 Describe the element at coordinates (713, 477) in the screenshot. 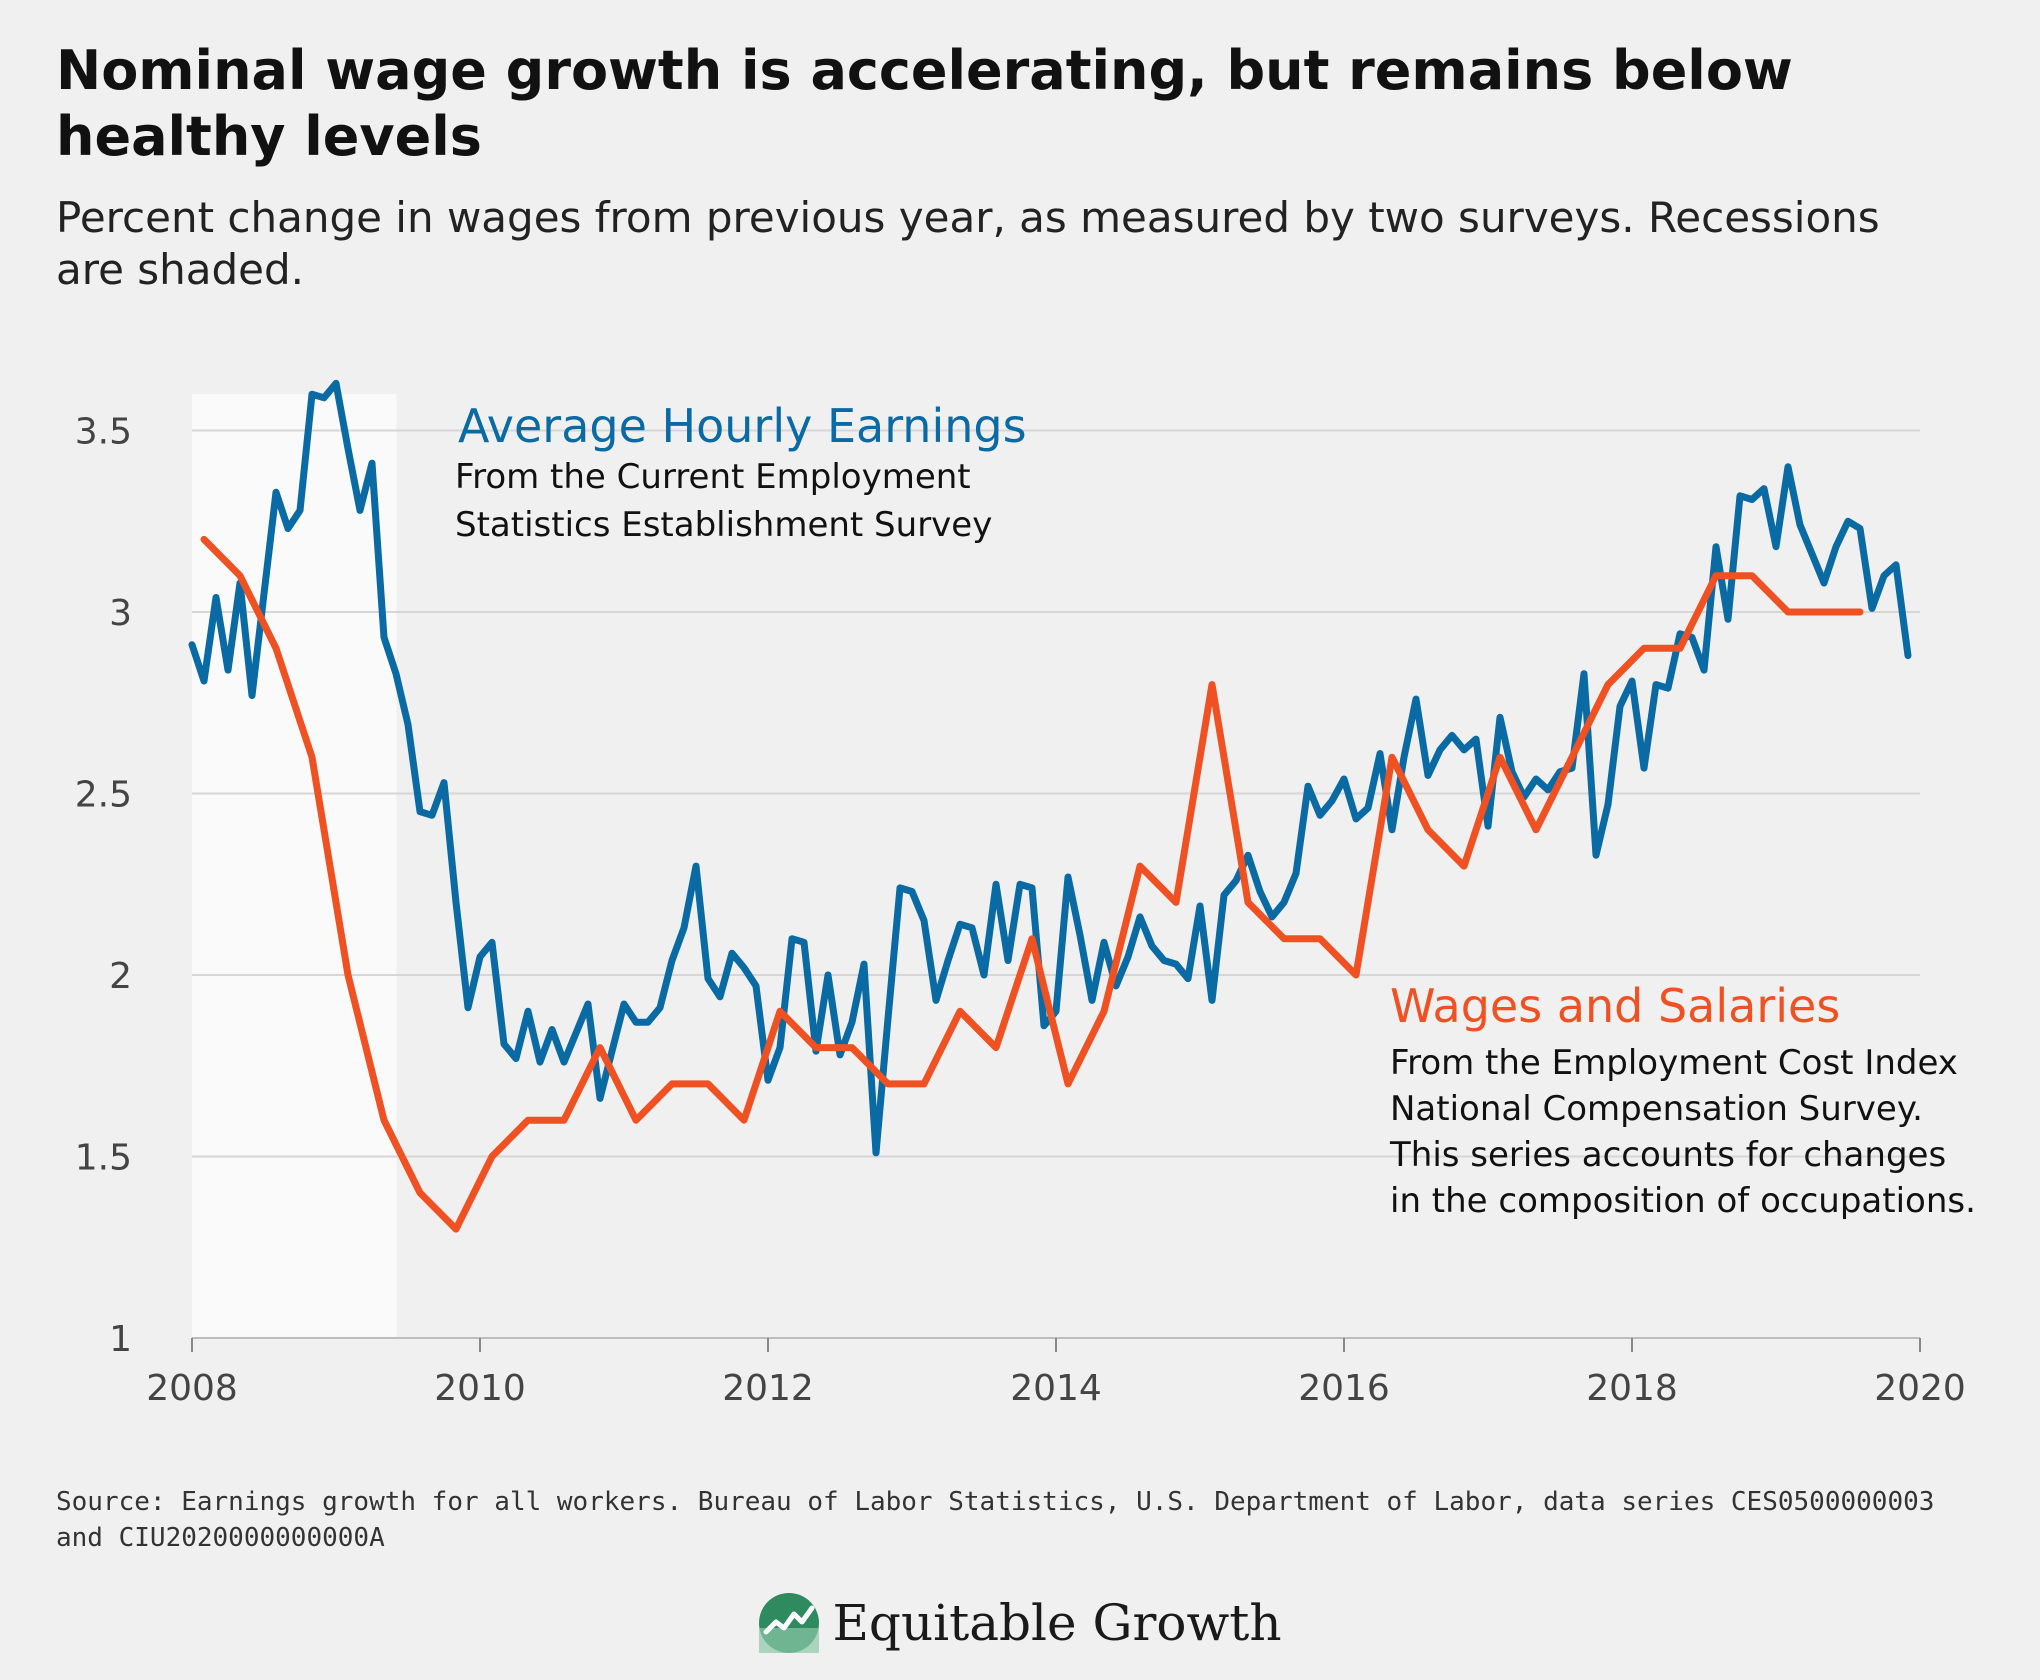

I see `ahe-annotation-line: From the Current Employment` at that location.